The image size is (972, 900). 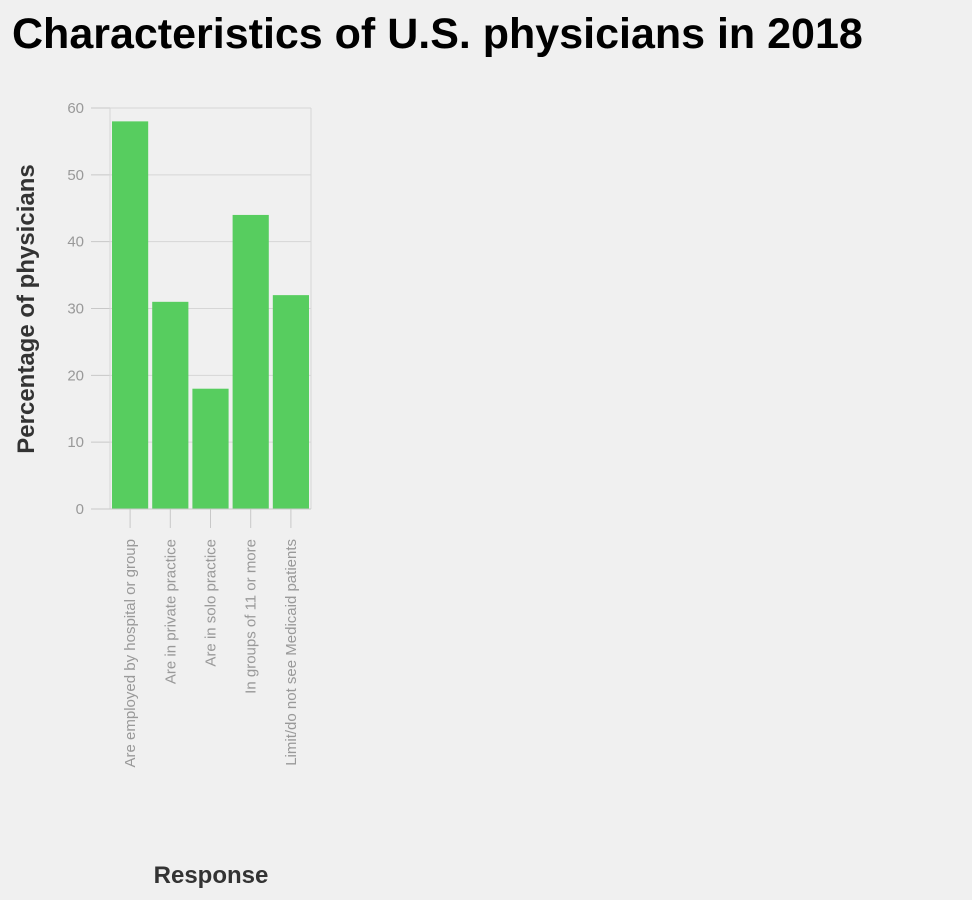 What do you see at coordinates (291, 652) in the screenshot?
I see `x-tick-label: Limit/do not see Medicaid patients` at bounding box center [291, 652].